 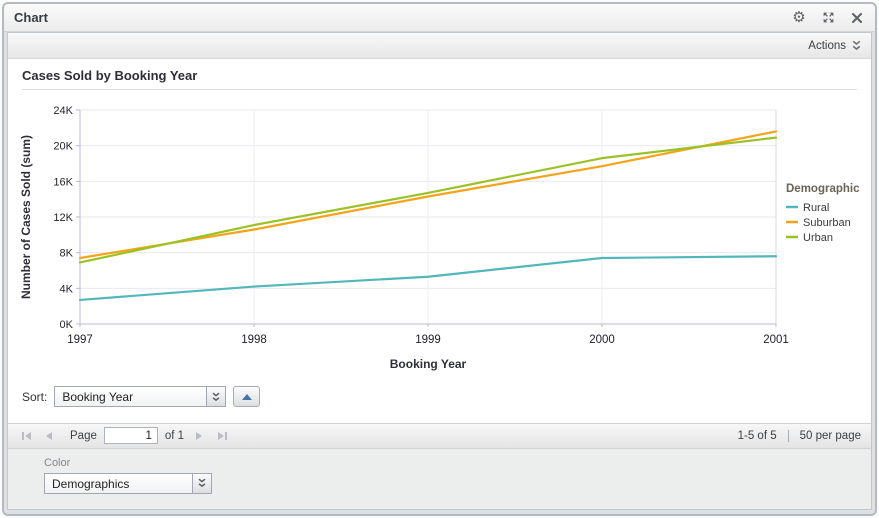 What do you see at coordinates (818, 238) in the screenshot?
I see `svg-text: Urban` at bounding box center [818, 238].